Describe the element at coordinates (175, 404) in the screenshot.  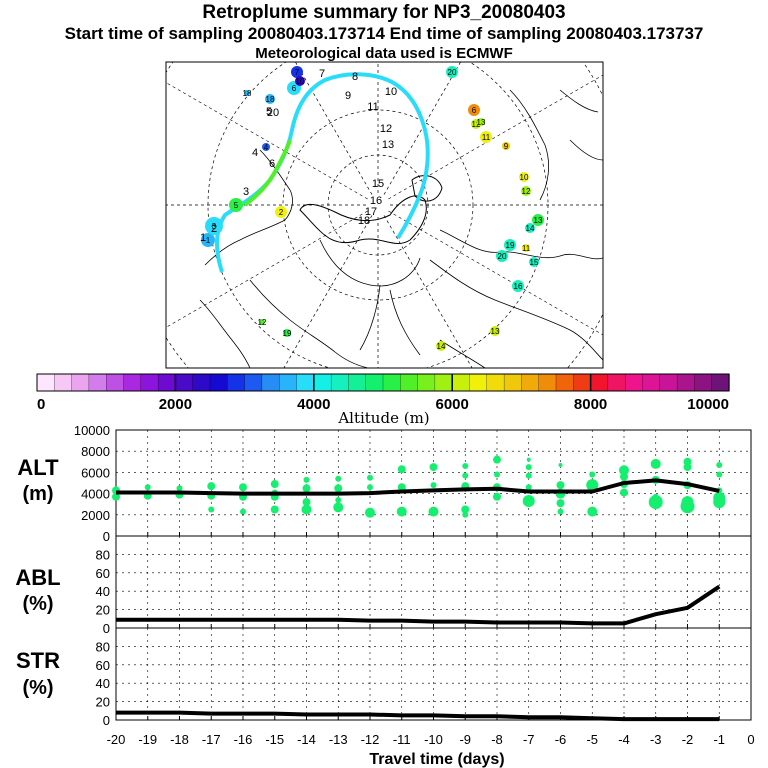
I see `colorbar-tick-label: 2000` at that location.